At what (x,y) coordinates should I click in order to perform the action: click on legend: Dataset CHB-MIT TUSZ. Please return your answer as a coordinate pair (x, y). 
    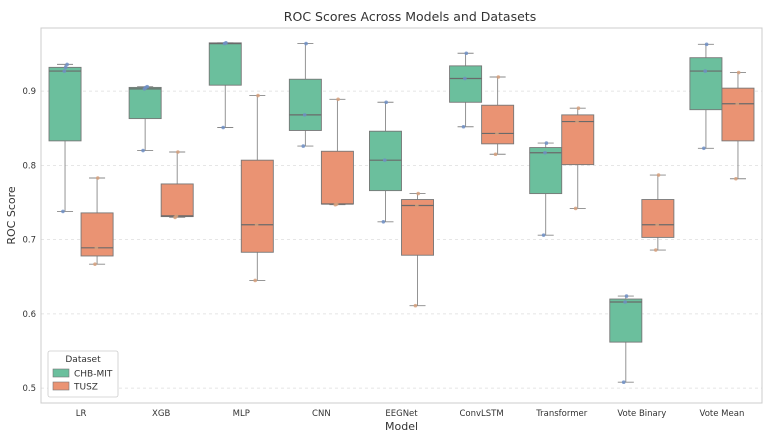
    Looking at the image, I should click on (83, 374).